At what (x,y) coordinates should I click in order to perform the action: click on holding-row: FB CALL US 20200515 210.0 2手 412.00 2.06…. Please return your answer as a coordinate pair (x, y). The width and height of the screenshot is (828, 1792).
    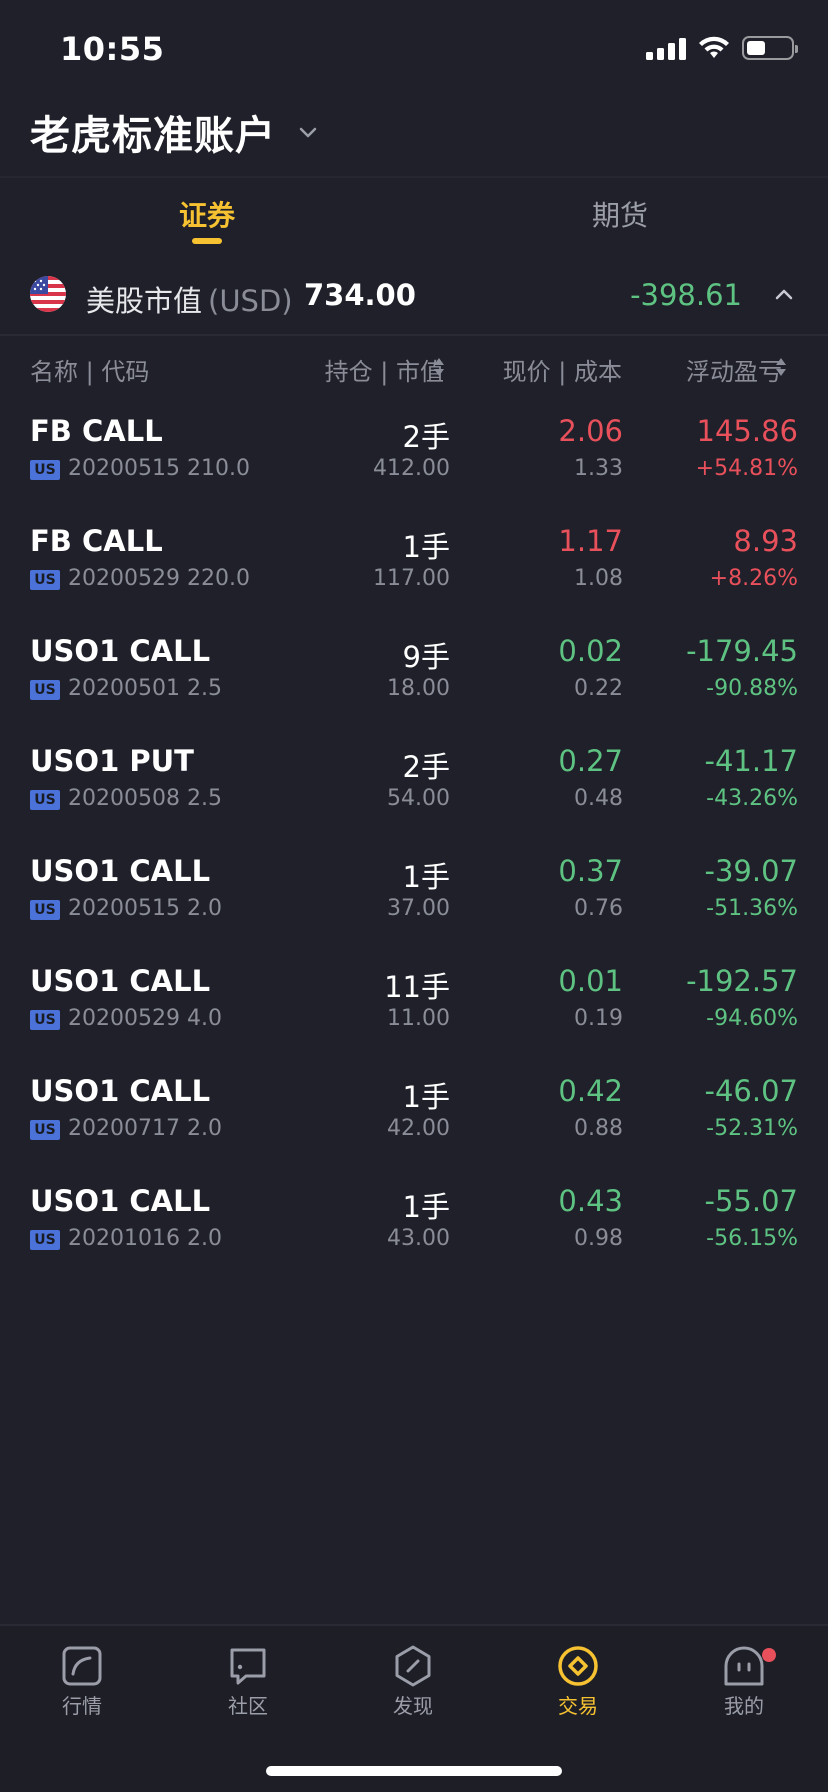
    Looking at the image, I should click on (414, 461).